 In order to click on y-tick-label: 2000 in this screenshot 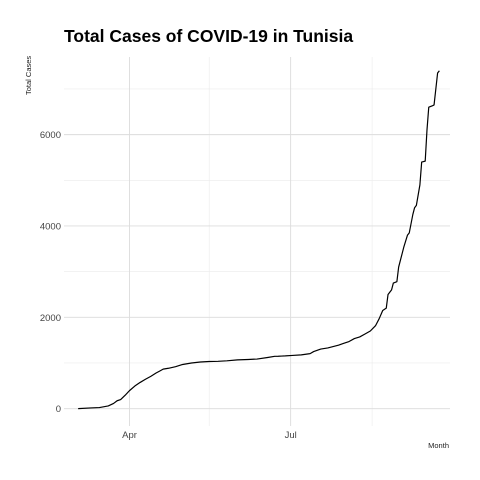, I will do `click(50, 318)`.